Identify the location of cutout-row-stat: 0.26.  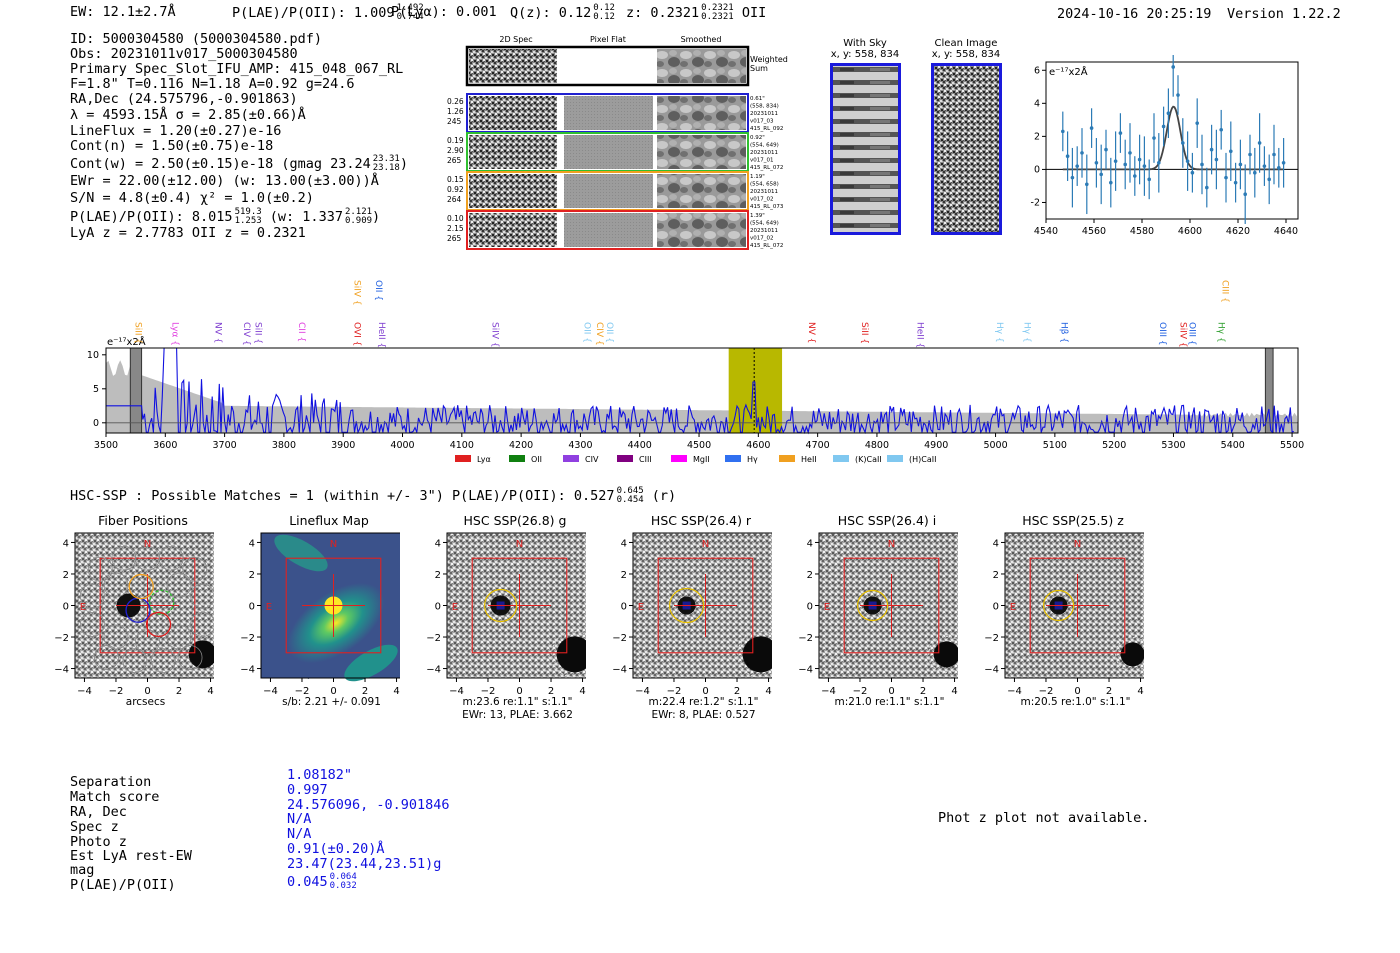
(455, 101).